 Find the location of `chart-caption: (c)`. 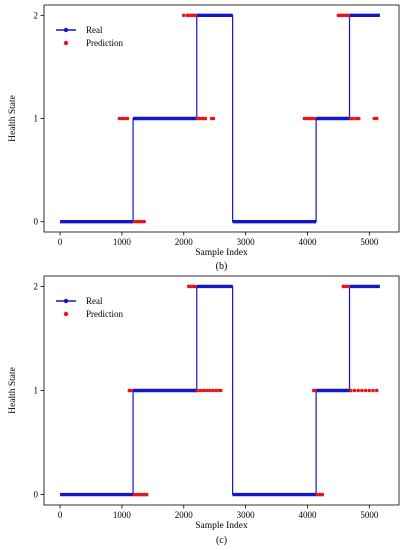

chart-caption: (c) is located at coordinates (221, 540).